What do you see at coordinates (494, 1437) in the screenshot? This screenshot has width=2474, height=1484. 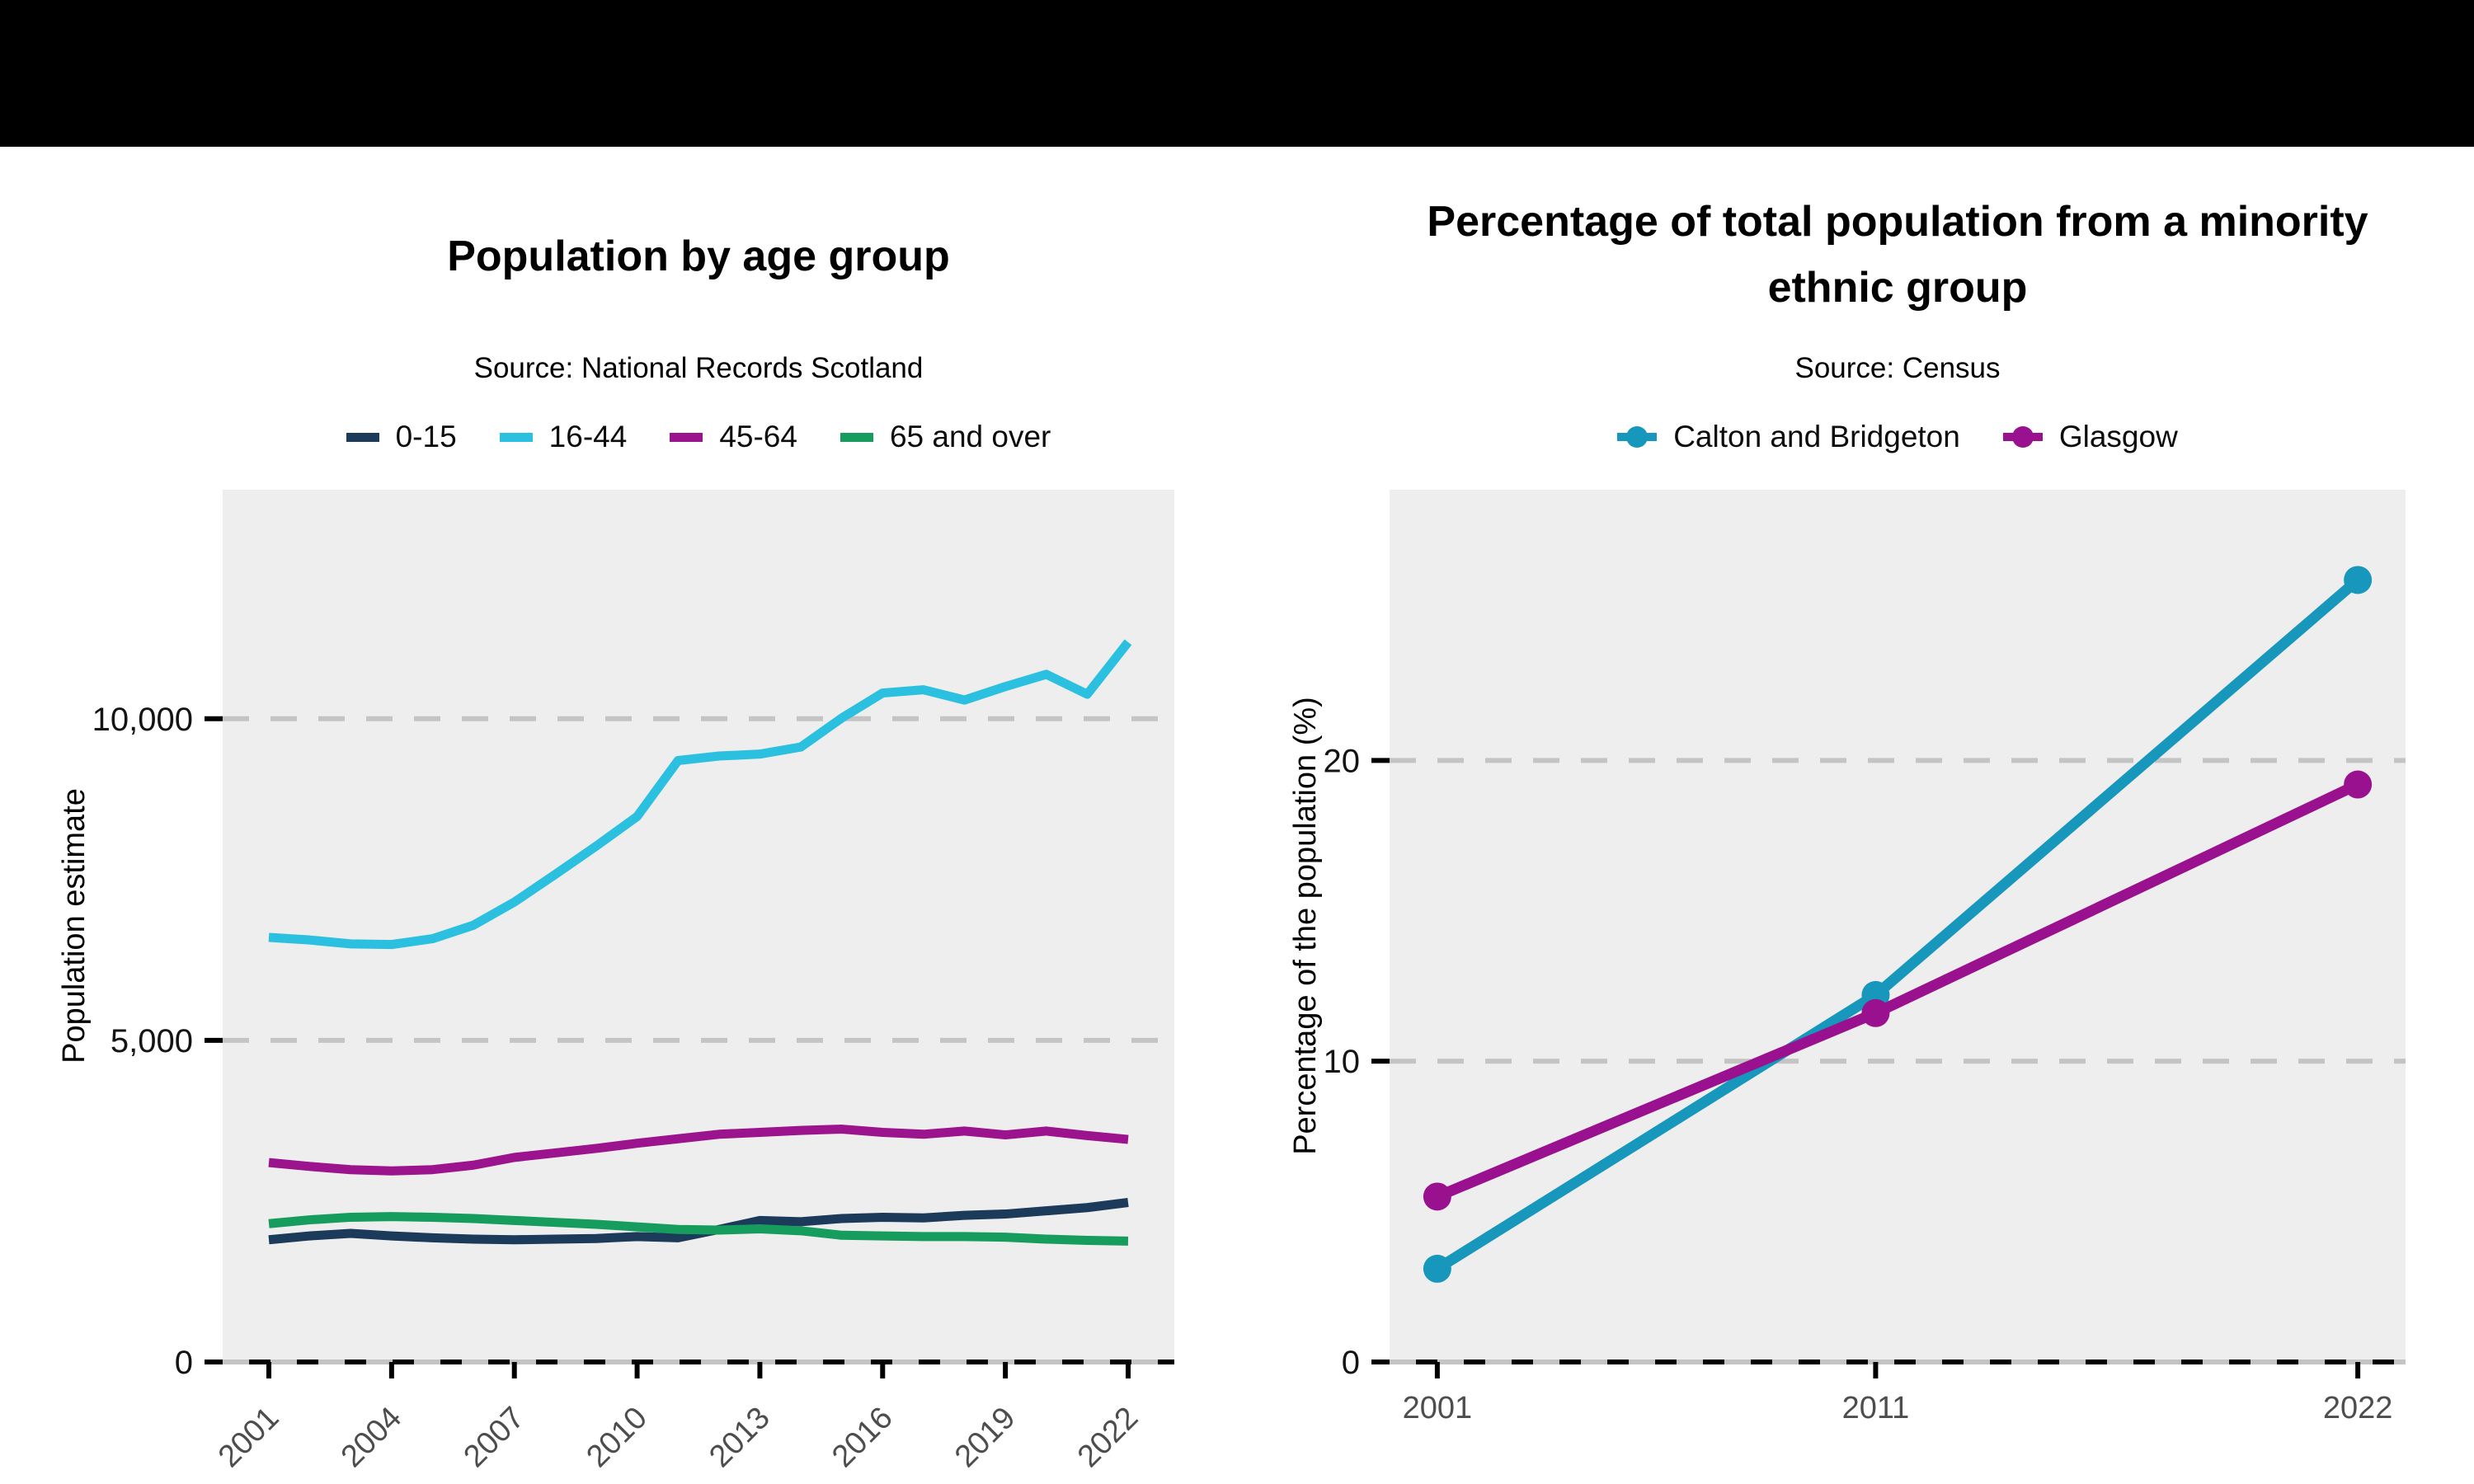 I see `x-tick-label: 2007` at bounding box center [494, 1437].